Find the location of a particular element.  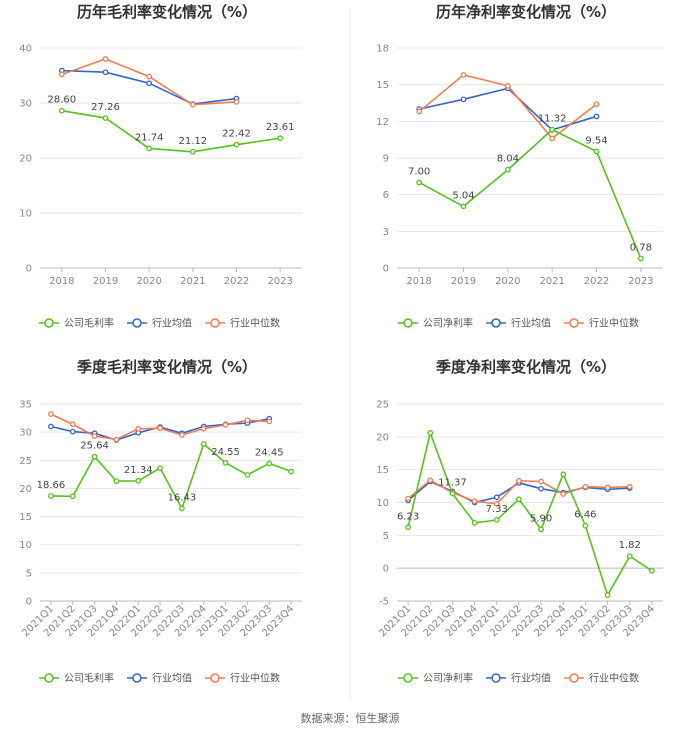

y-tick-label: 18 is located at coordinates (382, 49).